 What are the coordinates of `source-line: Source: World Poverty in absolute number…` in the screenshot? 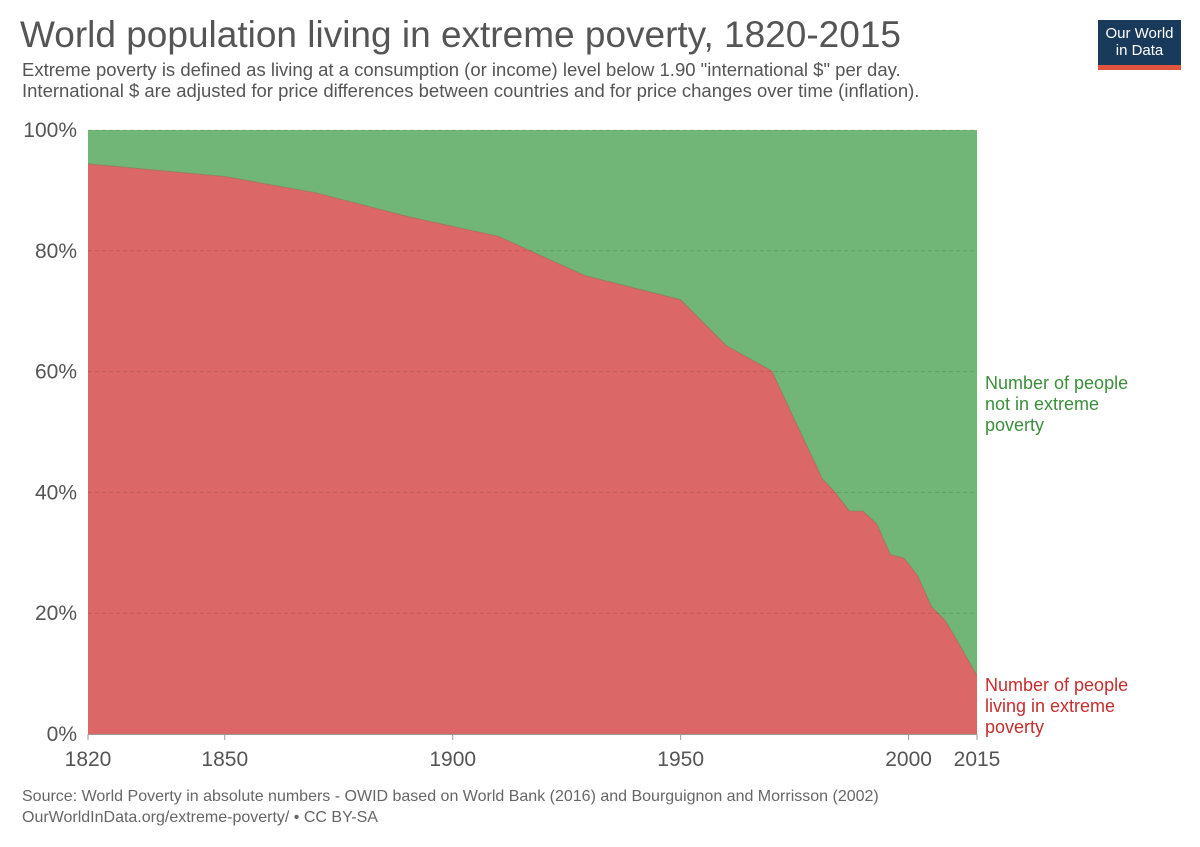 It's located at (450, 796).